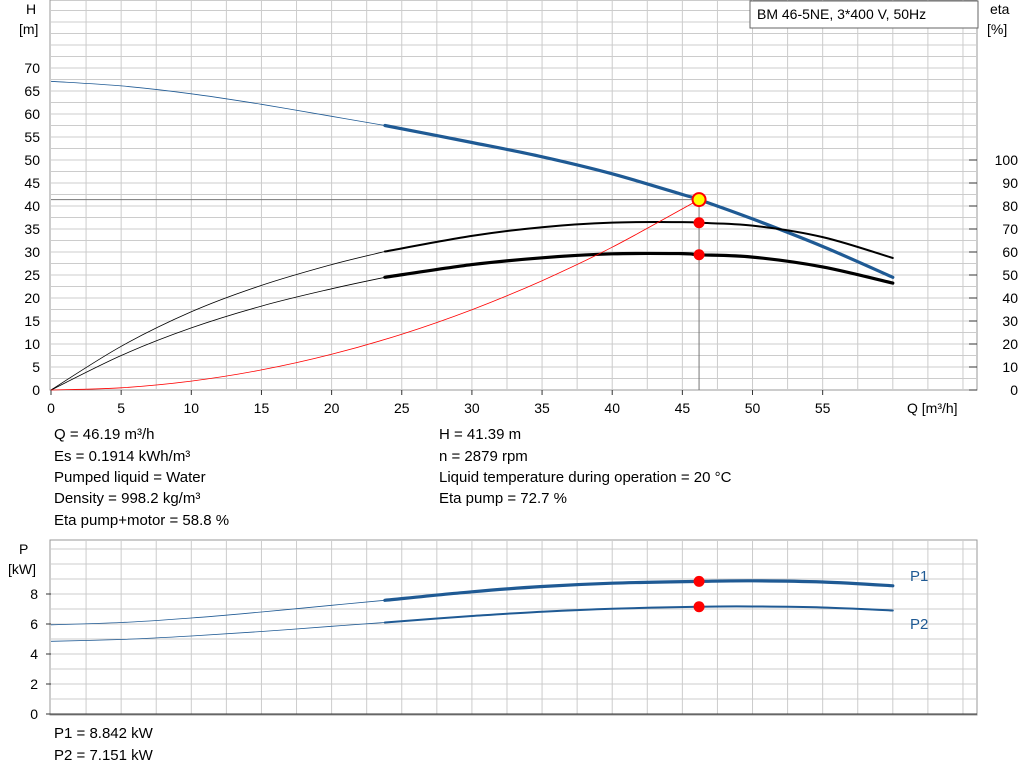 The image size is (1024, 781). Describe the element at coordinates (34, 594) in the screenshot. I see `power-tick-label: 8` at that location.